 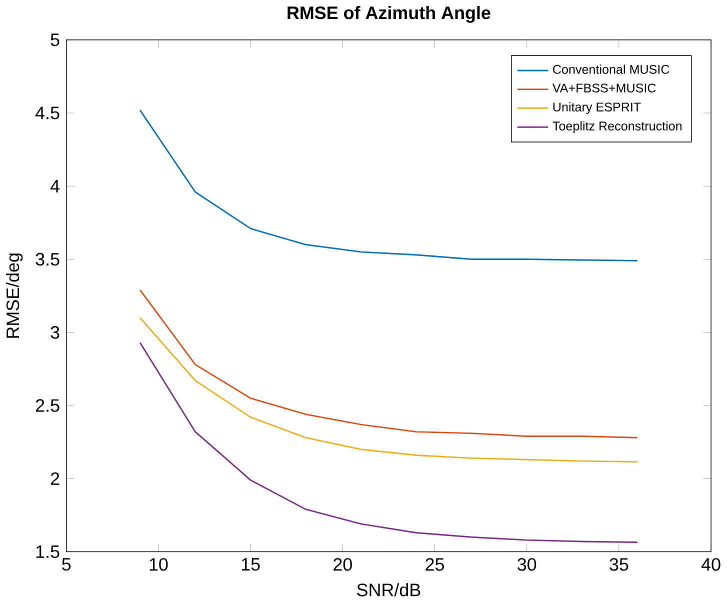 I want to click on legend-label: Toeplitz Reconstruction, so click(x=617, y=127).